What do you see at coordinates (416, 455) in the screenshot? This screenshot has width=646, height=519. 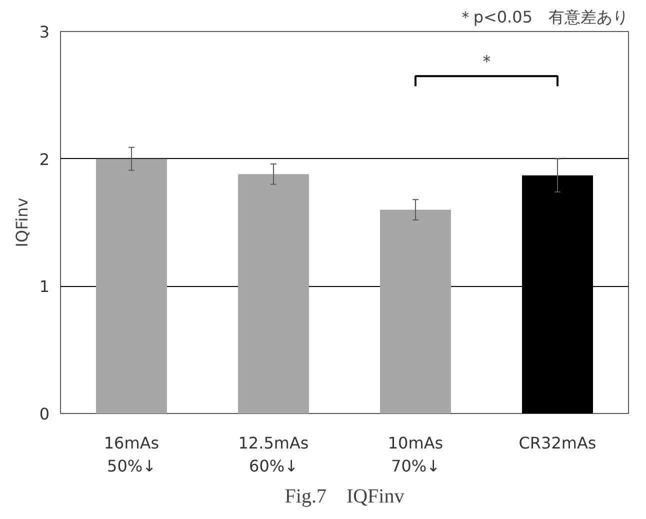 I see `x-tick-label: 10mAs 70%↓` at bounding box center [416, 455].